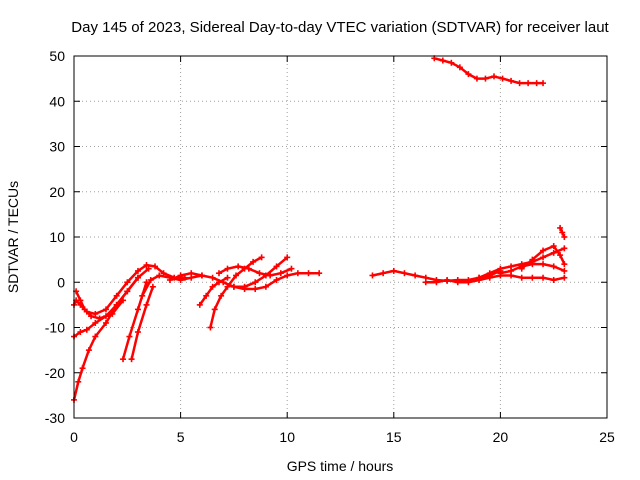 Image resolution: width=640 pixels, height=480 pixels. What do you see at coordinates (61, 282) in the screenshot?
I see `y-tick-label: 0` at bounding box center [61, 282].